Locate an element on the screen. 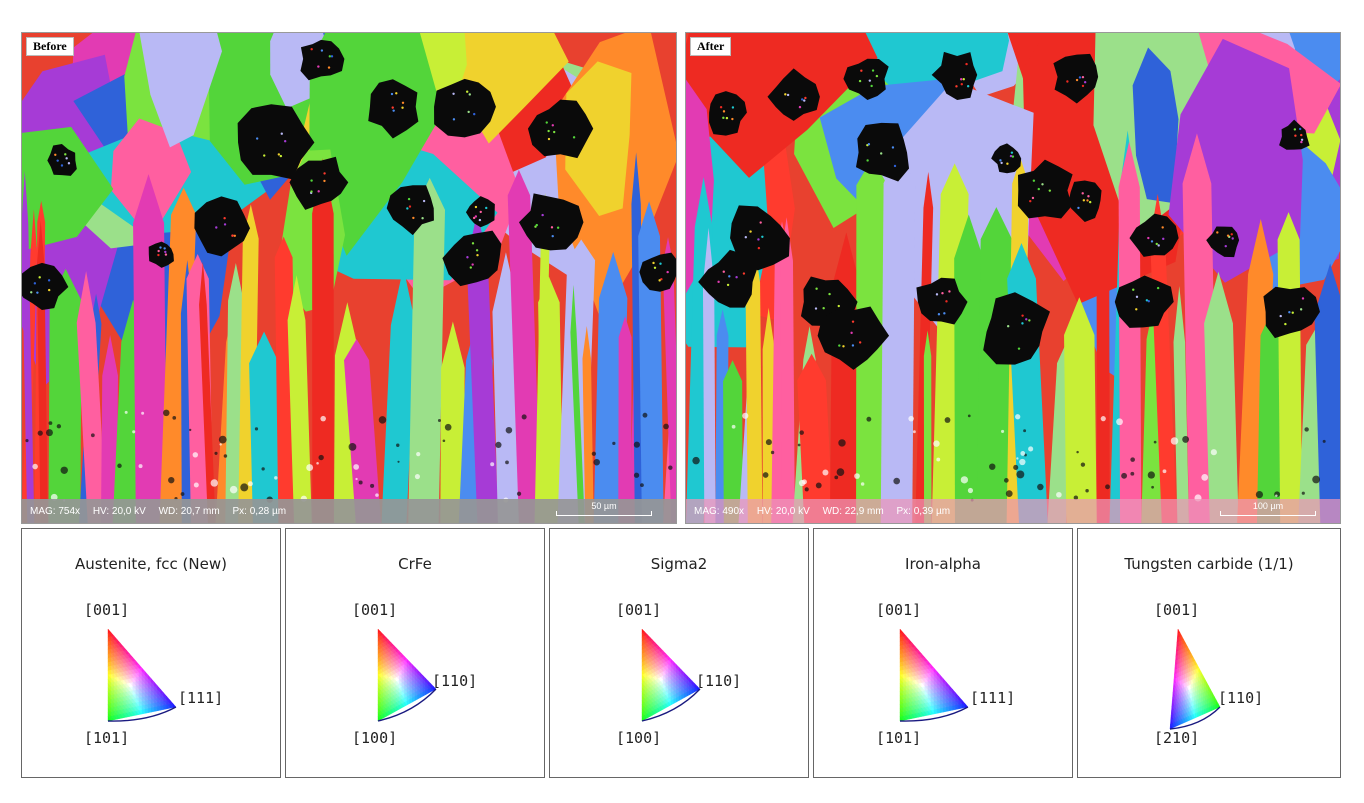 The width and height of the screenshot is (1364, 803). legend-sigma2: Sigma2 [001] [110] [100] is located at coordinates (679, 653).